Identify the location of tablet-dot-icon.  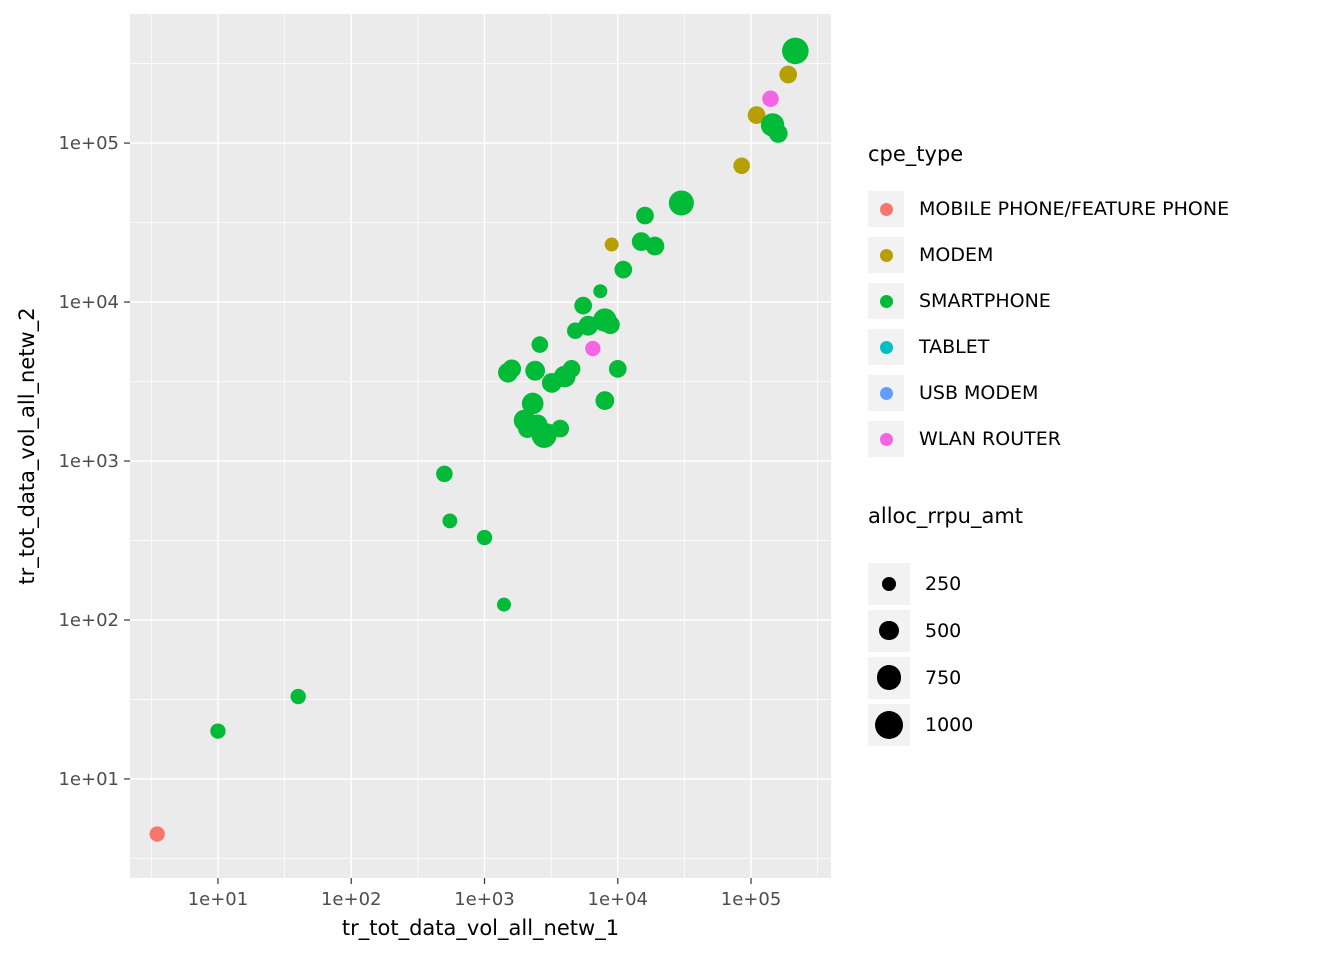
(886, 347).